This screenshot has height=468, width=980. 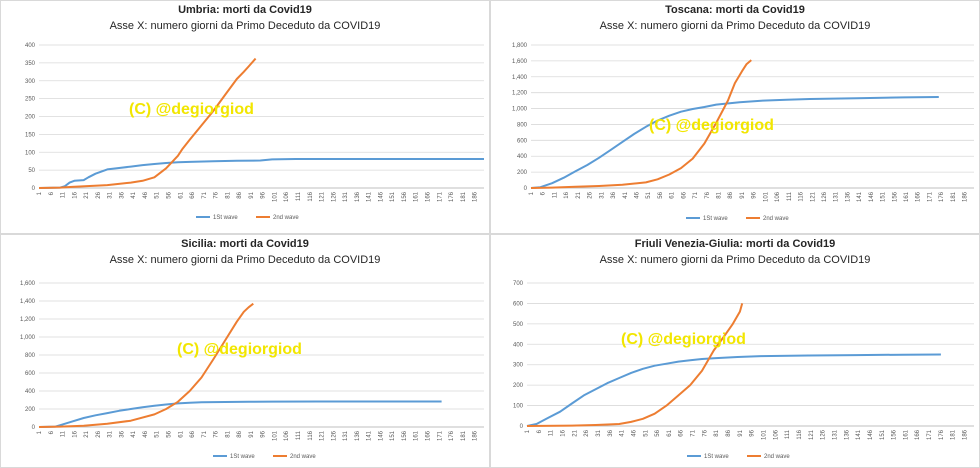 I want to click on y-tick-label: 50, so click(x=31, y=171).